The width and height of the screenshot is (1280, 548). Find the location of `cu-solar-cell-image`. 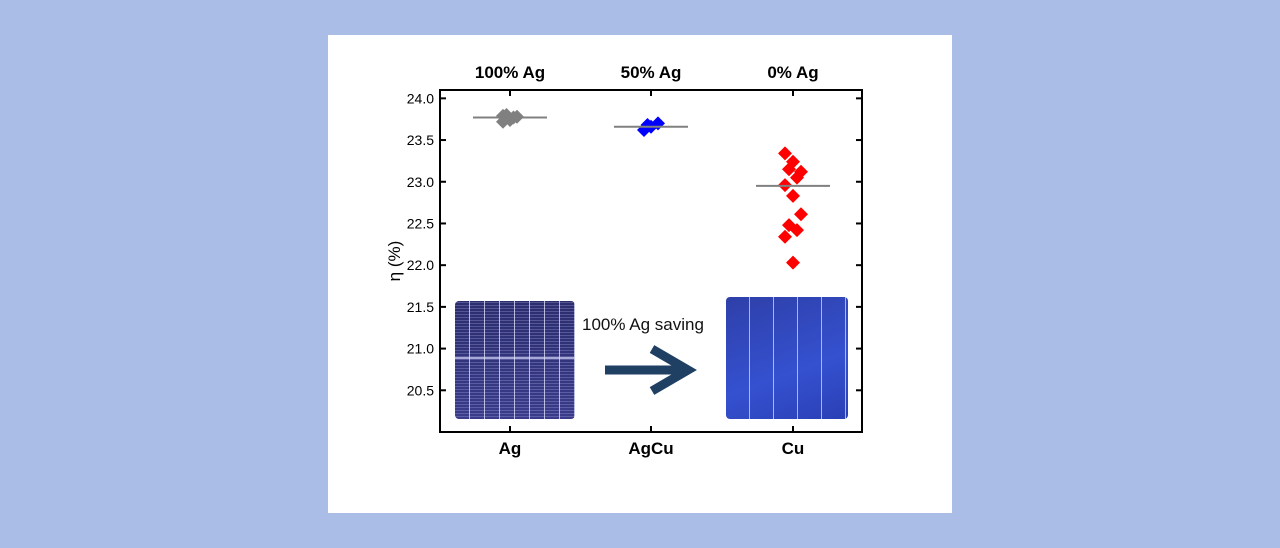

cu-solar-cell-image is located at coordinates (787, 358).